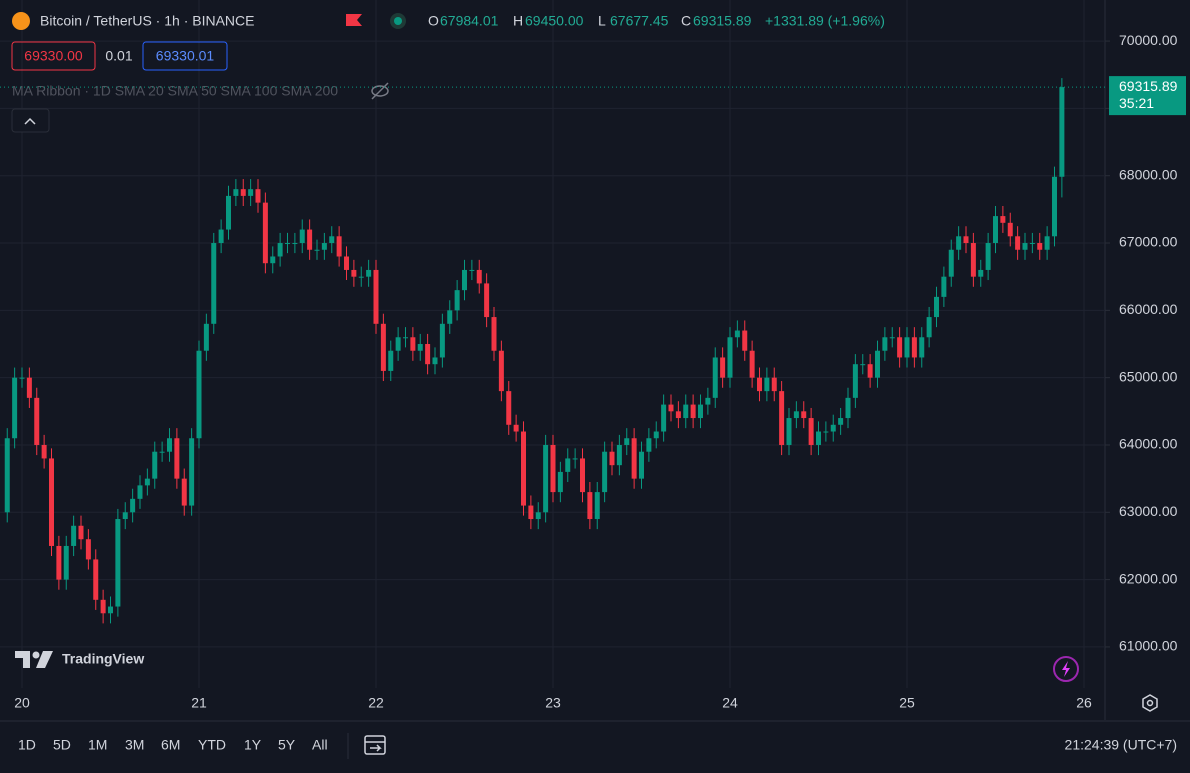 The height and width of the screenshot is (773, 1190). Describe the element at coordinates (354, 20) in the screenshot. I see `flag-icon` at that location.